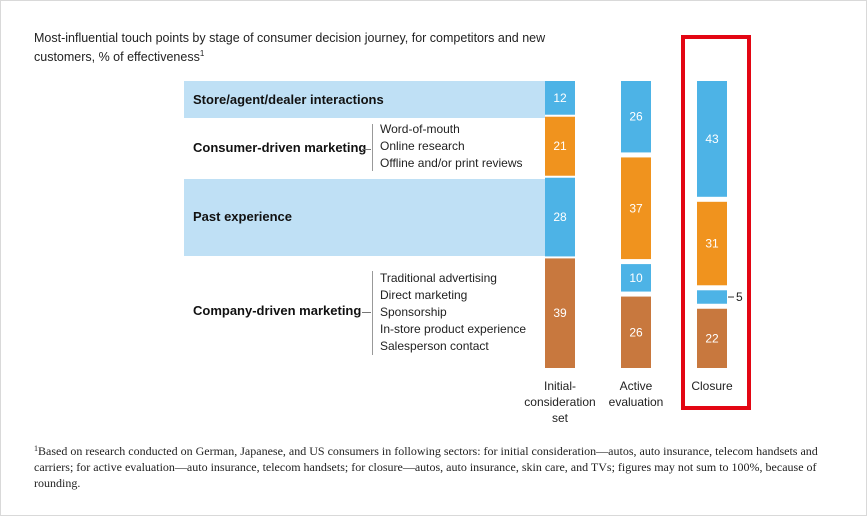 This screenshot has height=516, width=867. Describe the element at coordinates (560, 418) in the screenshot. I see `category-label-initial-consideration-line-3: set` at that location.